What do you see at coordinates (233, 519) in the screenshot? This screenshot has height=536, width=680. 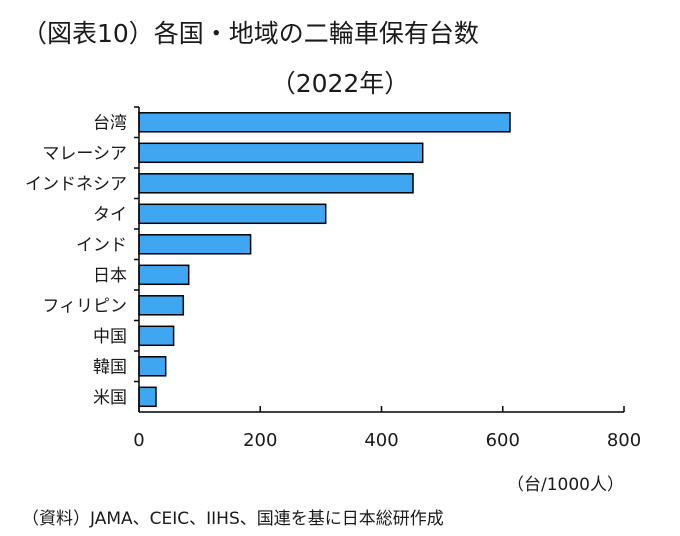 I see `source-note: （資料）JAMA、CEIC、IIHS、国連を基に日本総研作成` at bounding box center [233, 519].